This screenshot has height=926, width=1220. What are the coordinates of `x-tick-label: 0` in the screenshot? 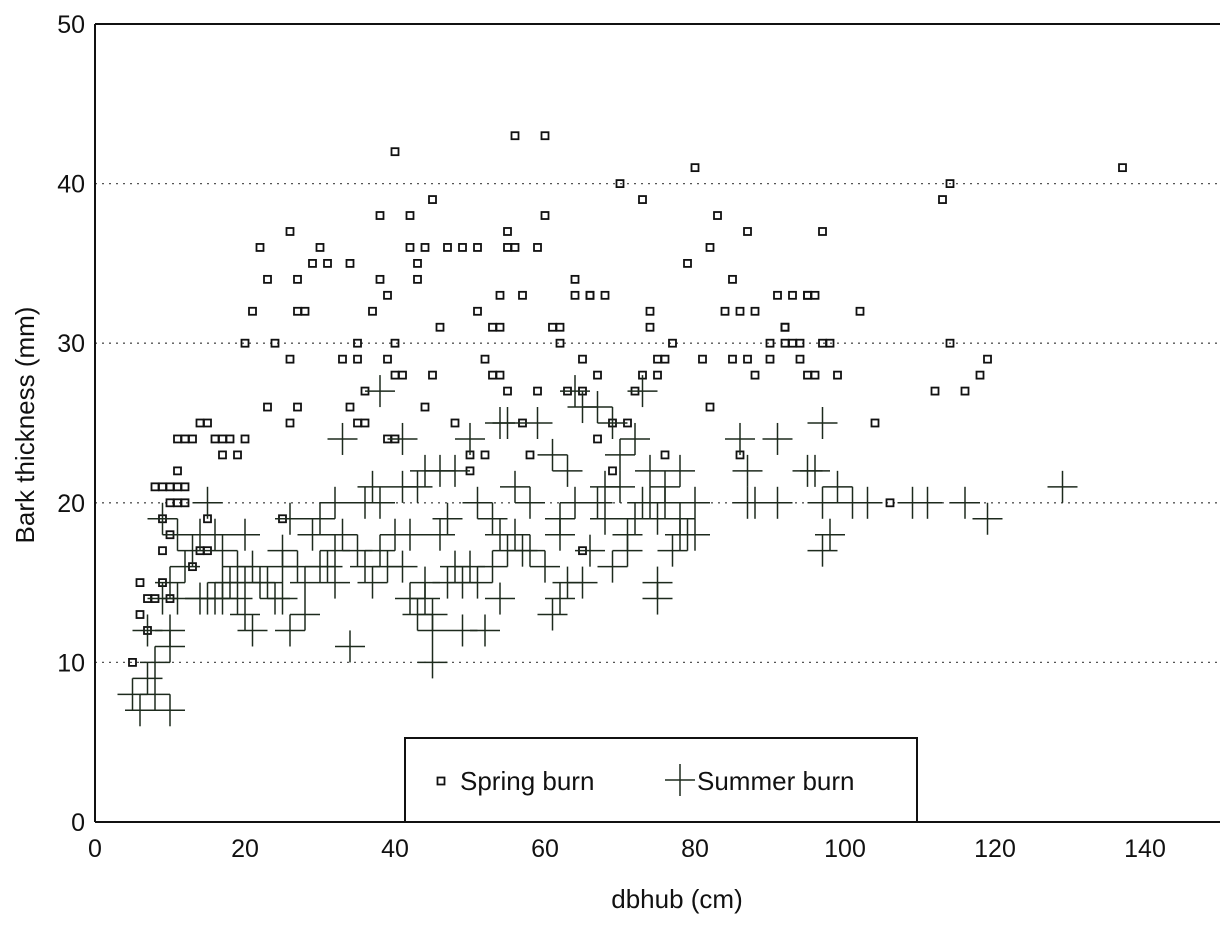 It's located at (95, 849).